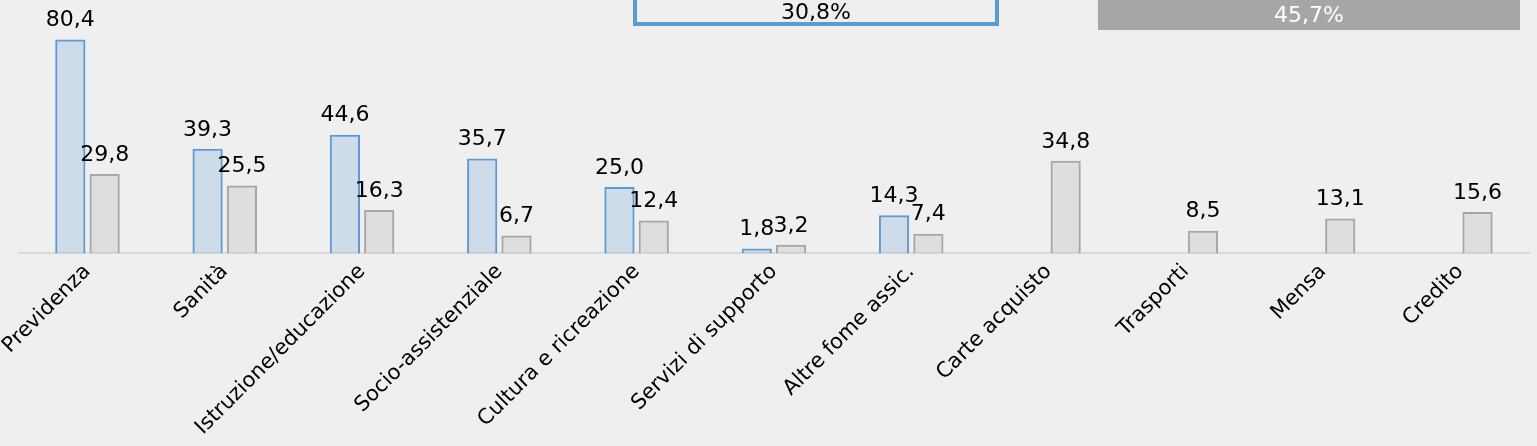 This screenshot has width=1537, height=446. I want to click on data-label: 3,2, so click(791, 224).